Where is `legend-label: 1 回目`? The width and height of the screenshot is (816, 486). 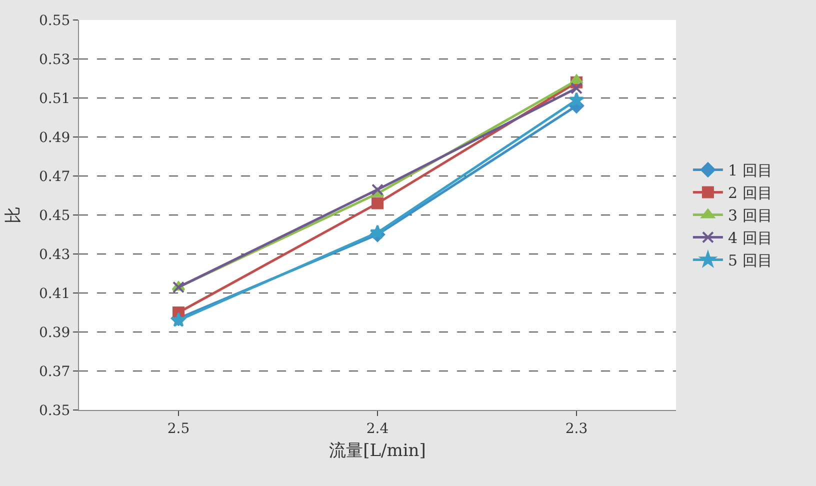
legend-label: 1 回目 is located at coordinates (750, 171).